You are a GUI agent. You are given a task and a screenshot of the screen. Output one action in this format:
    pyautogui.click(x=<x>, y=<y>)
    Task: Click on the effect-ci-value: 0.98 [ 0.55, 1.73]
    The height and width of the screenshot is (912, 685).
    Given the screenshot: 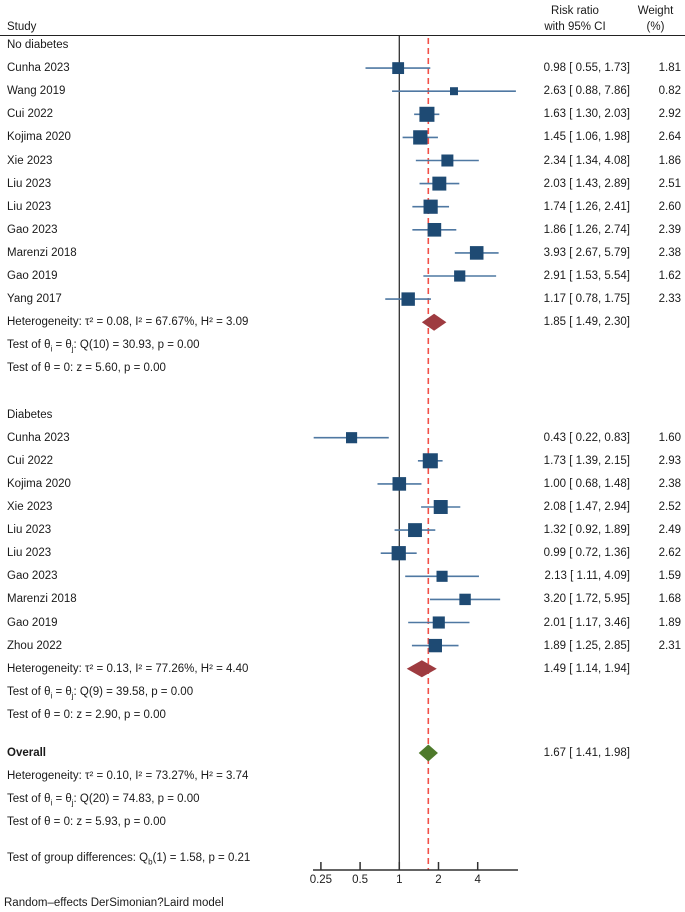 What is the action you would take?
    pyautogui.click(x=586, y=68)
    